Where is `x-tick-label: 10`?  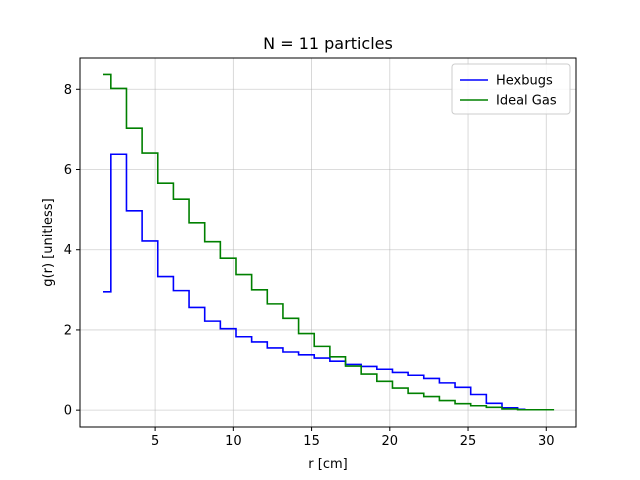 x-tick-label: 10 is located at coordinates (233, 441).